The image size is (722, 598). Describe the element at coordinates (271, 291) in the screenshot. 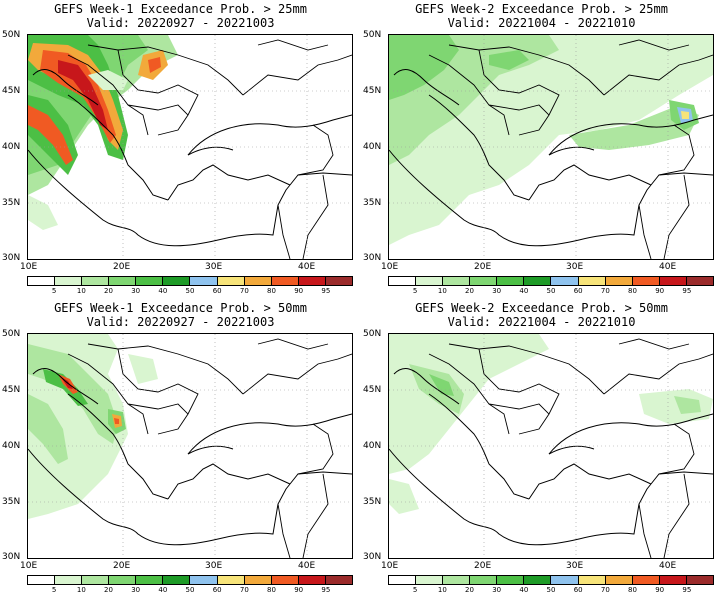

I see `colorbar-label: 80` at that location.